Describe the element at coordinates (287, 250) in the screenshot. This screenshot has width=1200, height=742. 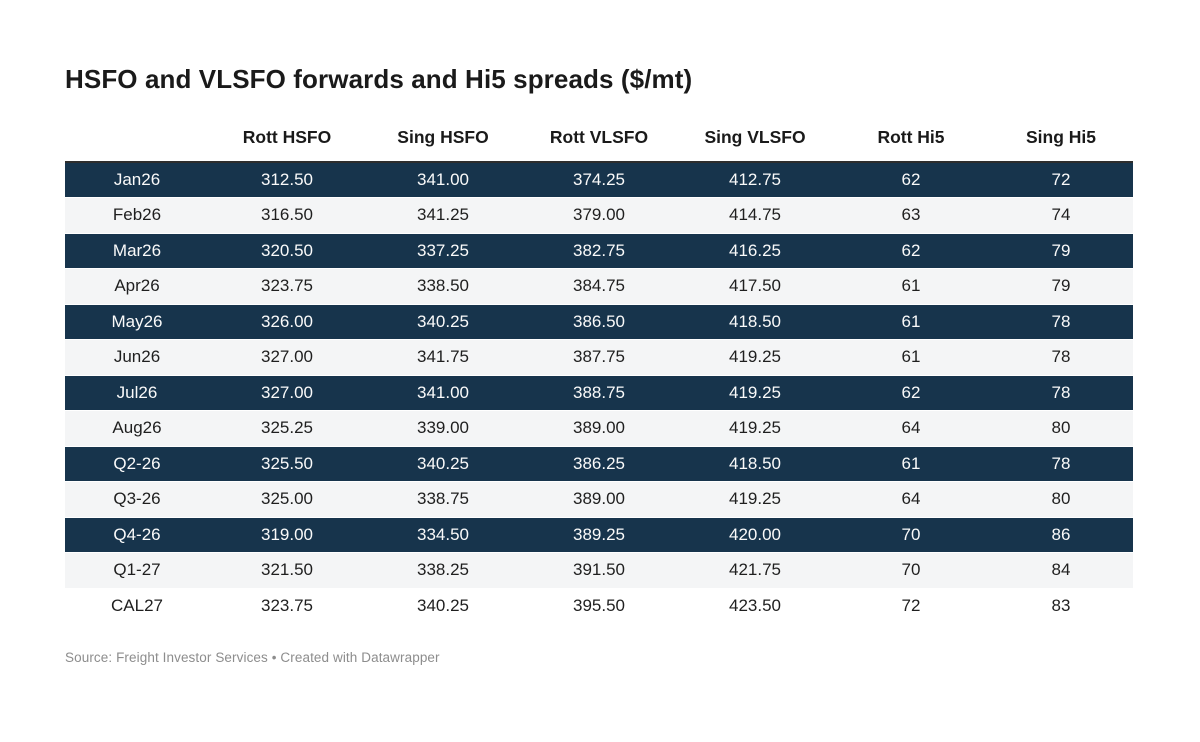
I see `table-cell: 320.50` at that location.